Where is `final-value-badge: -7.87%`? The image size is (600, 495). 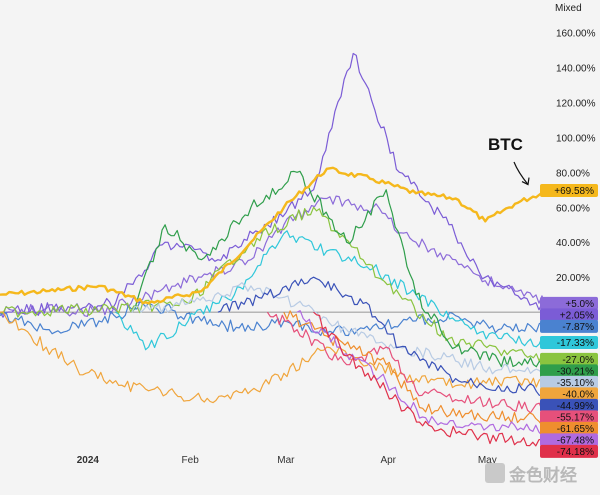
final-value-badge: -7.87% is located at coordinates (569, 326).